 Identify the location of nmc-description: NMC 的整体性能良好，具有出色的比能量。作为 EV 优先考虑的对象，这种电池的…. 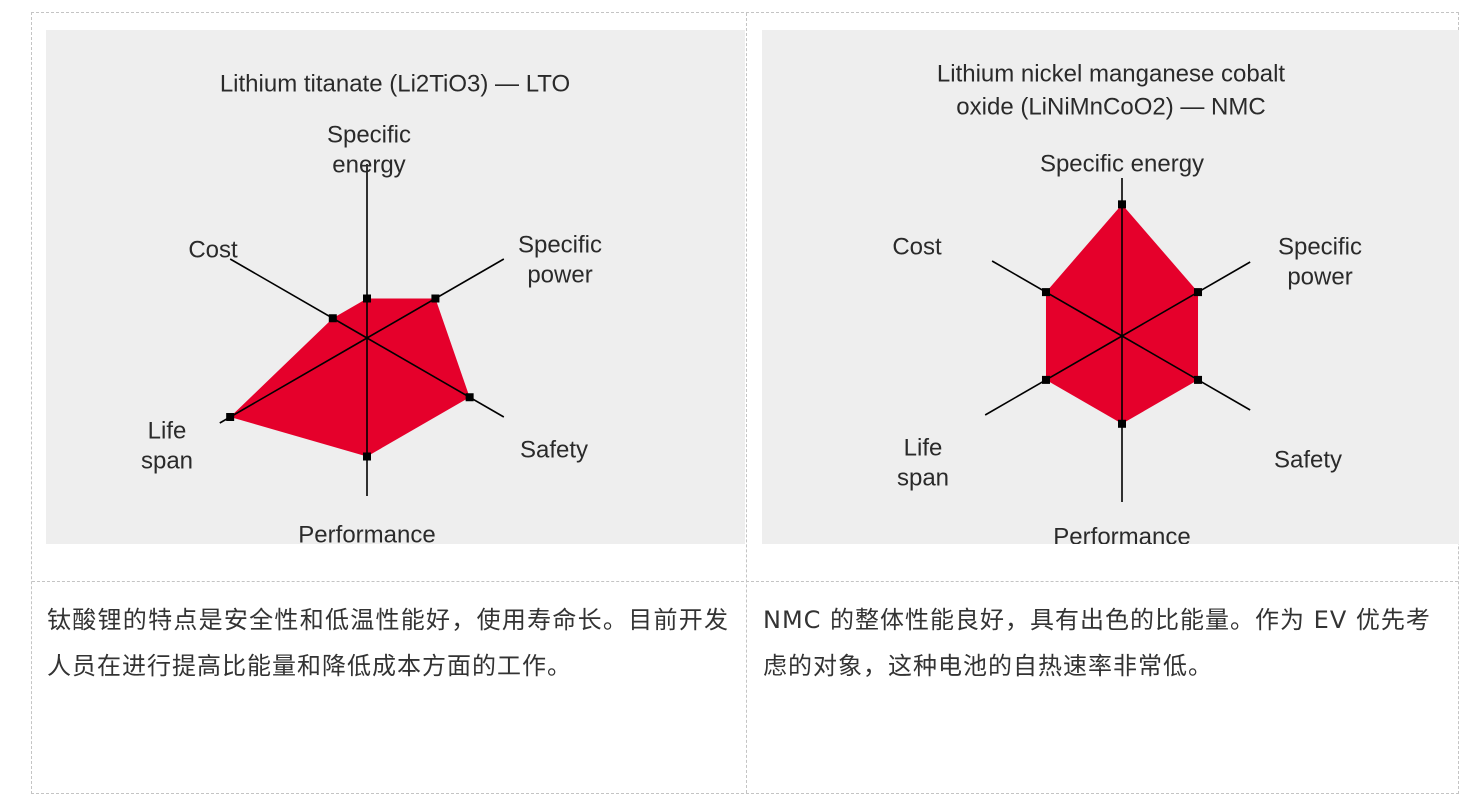
(1097, 643).